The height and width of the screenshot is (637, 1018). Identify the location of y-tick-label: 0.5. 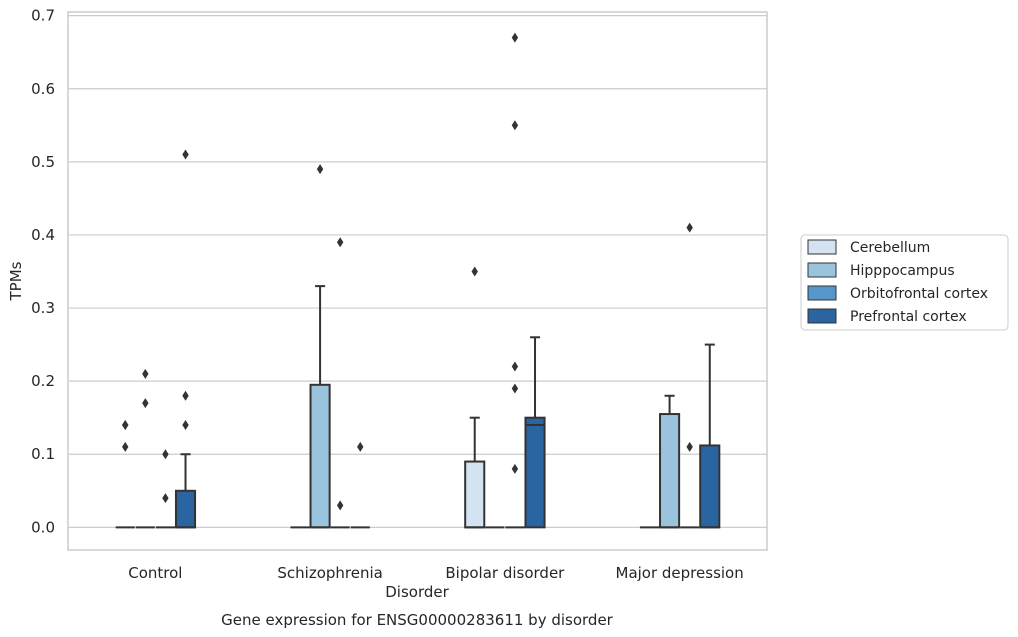
(43, 162).